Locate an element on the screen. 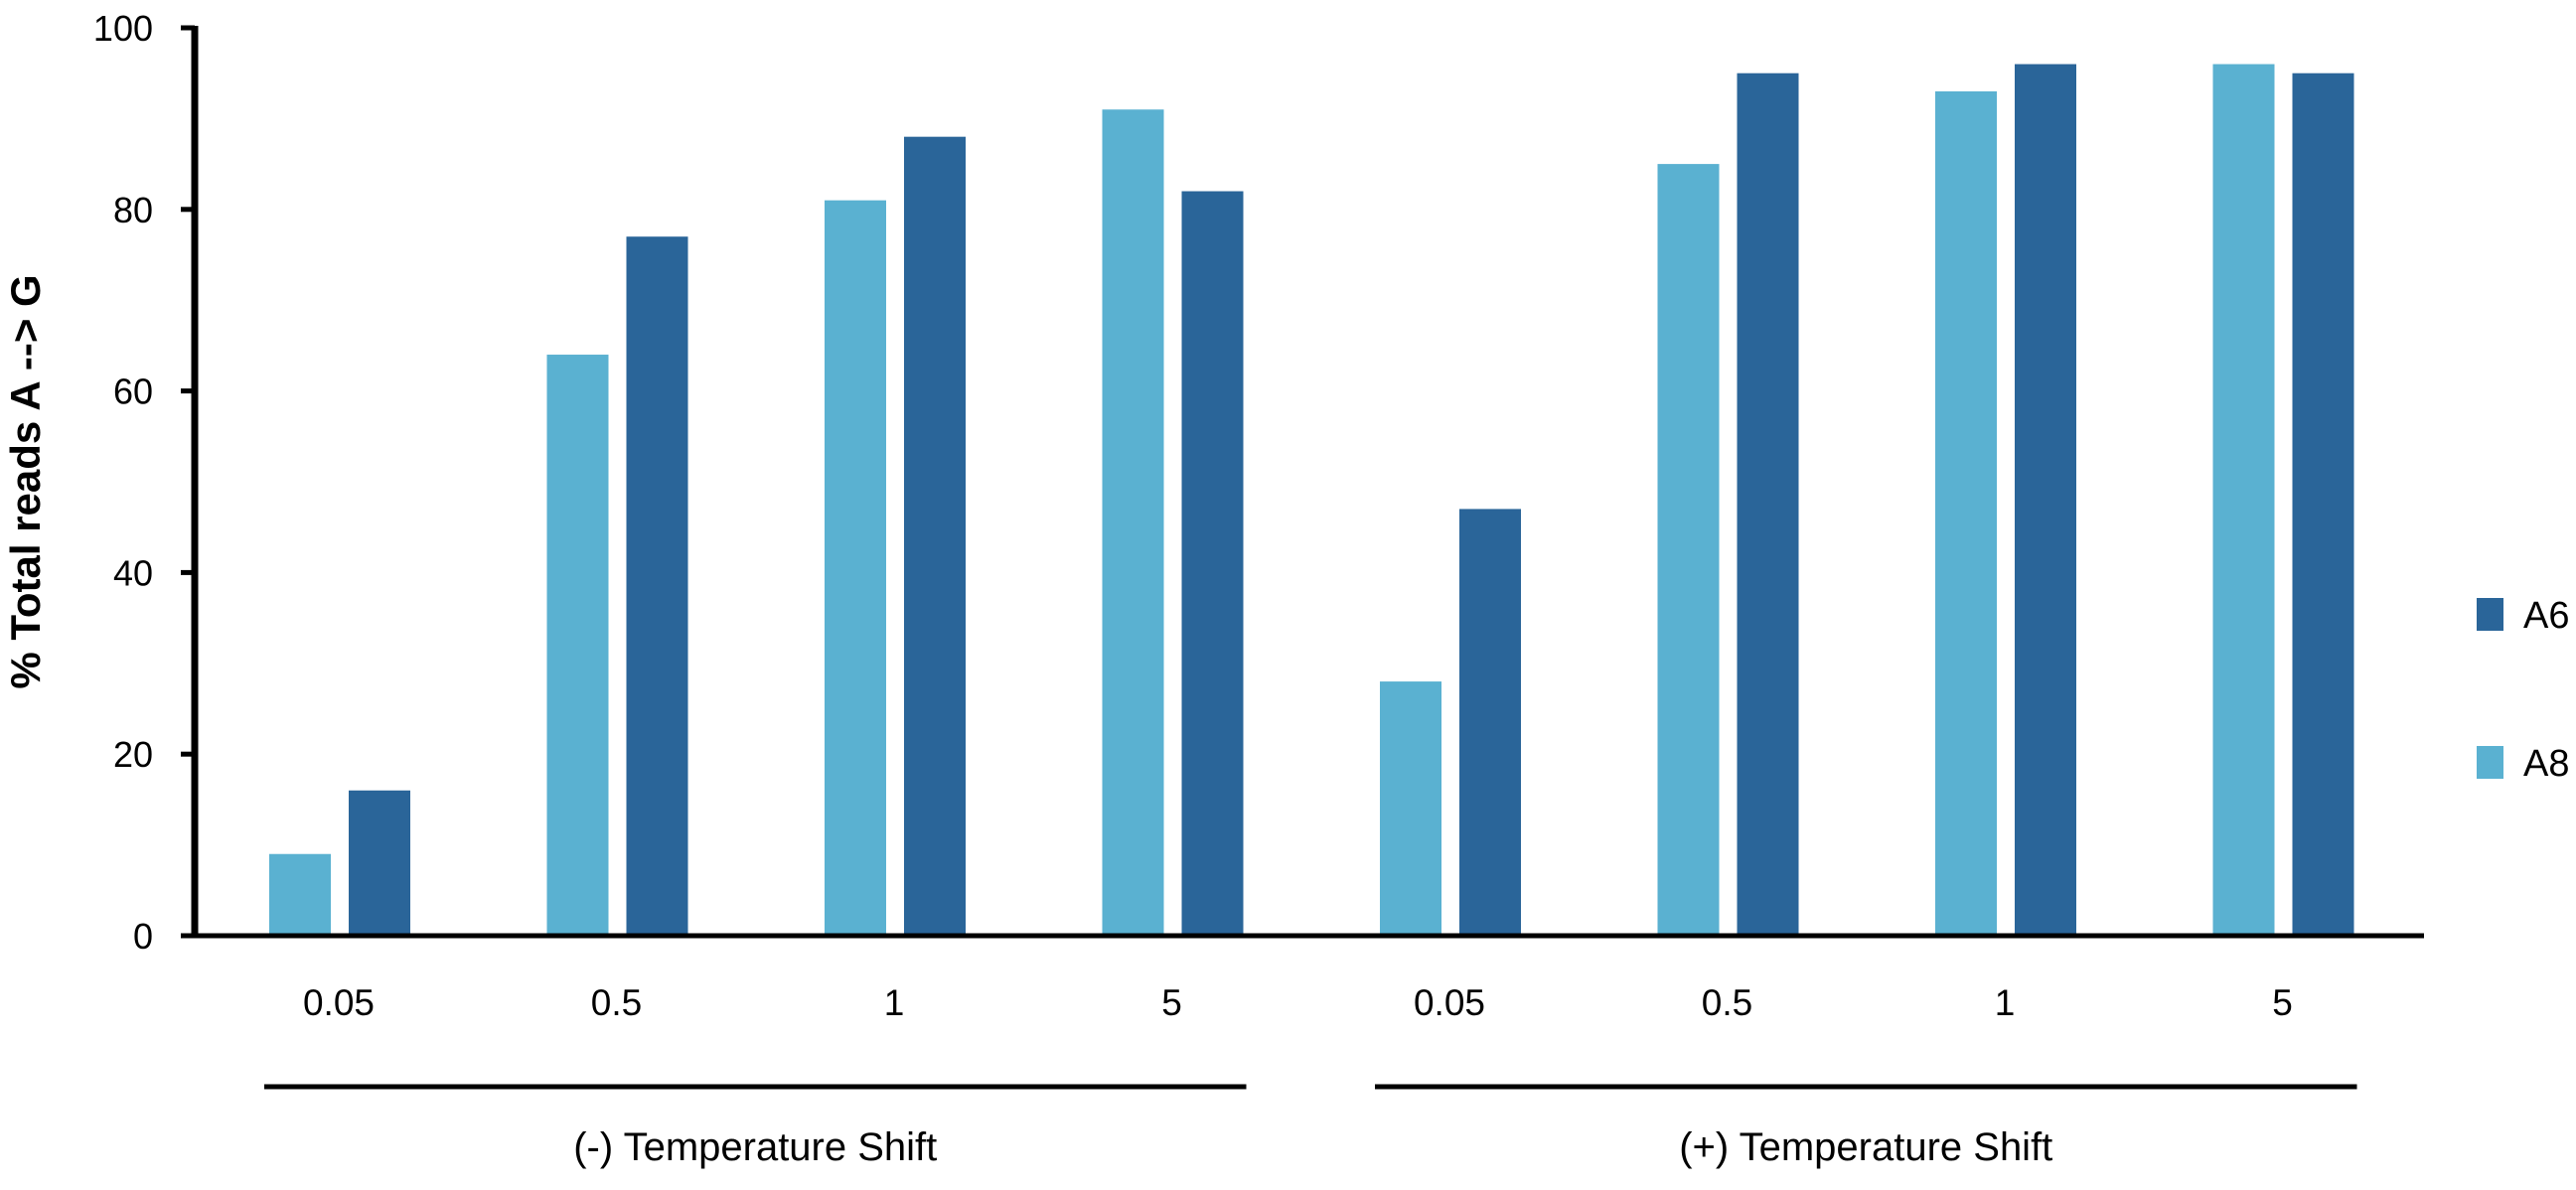  y-ticks: 0 20 40 60 80 100 is located at coordinates (144, 482).